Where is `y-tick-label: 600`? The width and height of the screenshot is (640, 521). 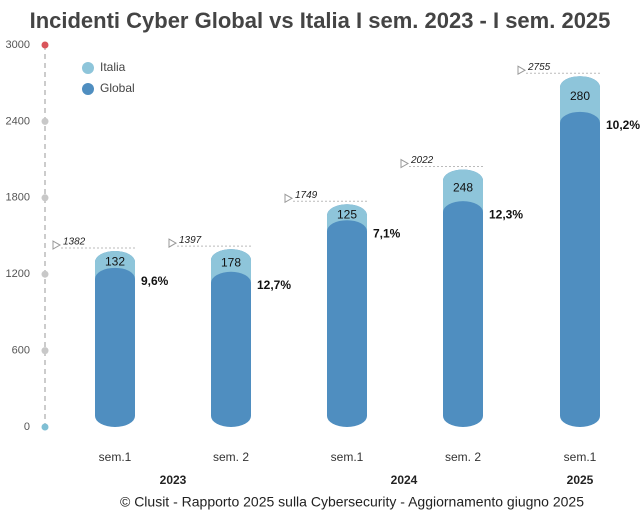 y-tick-label: 600 is located at coordinates (21, 351).